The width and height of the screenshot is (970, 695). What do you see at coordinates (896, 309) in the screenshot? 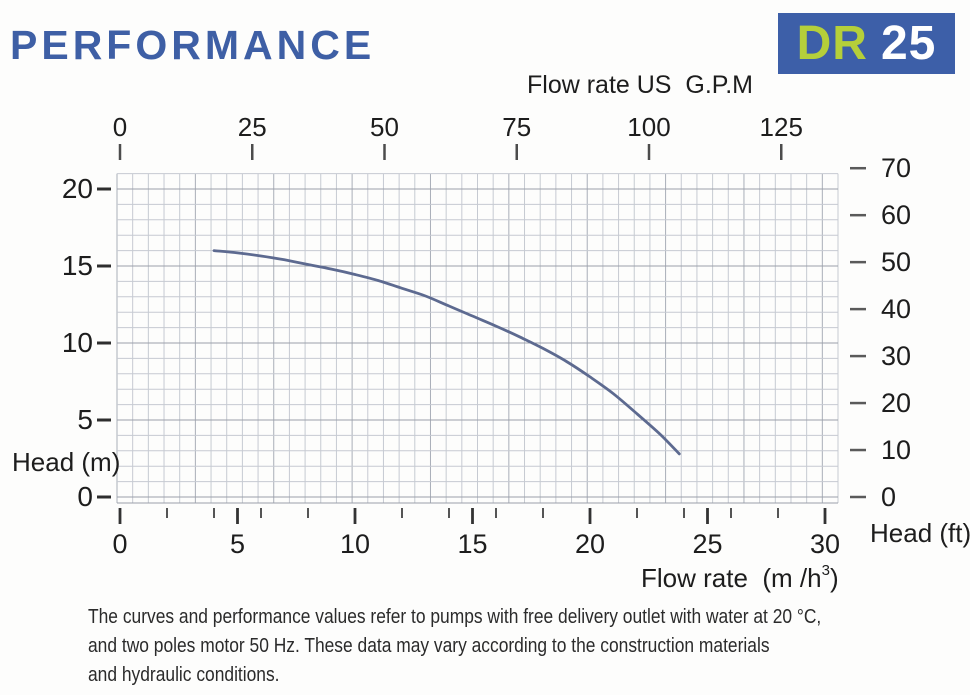
I see `right-tick-label: 40` at bounding box center [896, 309].